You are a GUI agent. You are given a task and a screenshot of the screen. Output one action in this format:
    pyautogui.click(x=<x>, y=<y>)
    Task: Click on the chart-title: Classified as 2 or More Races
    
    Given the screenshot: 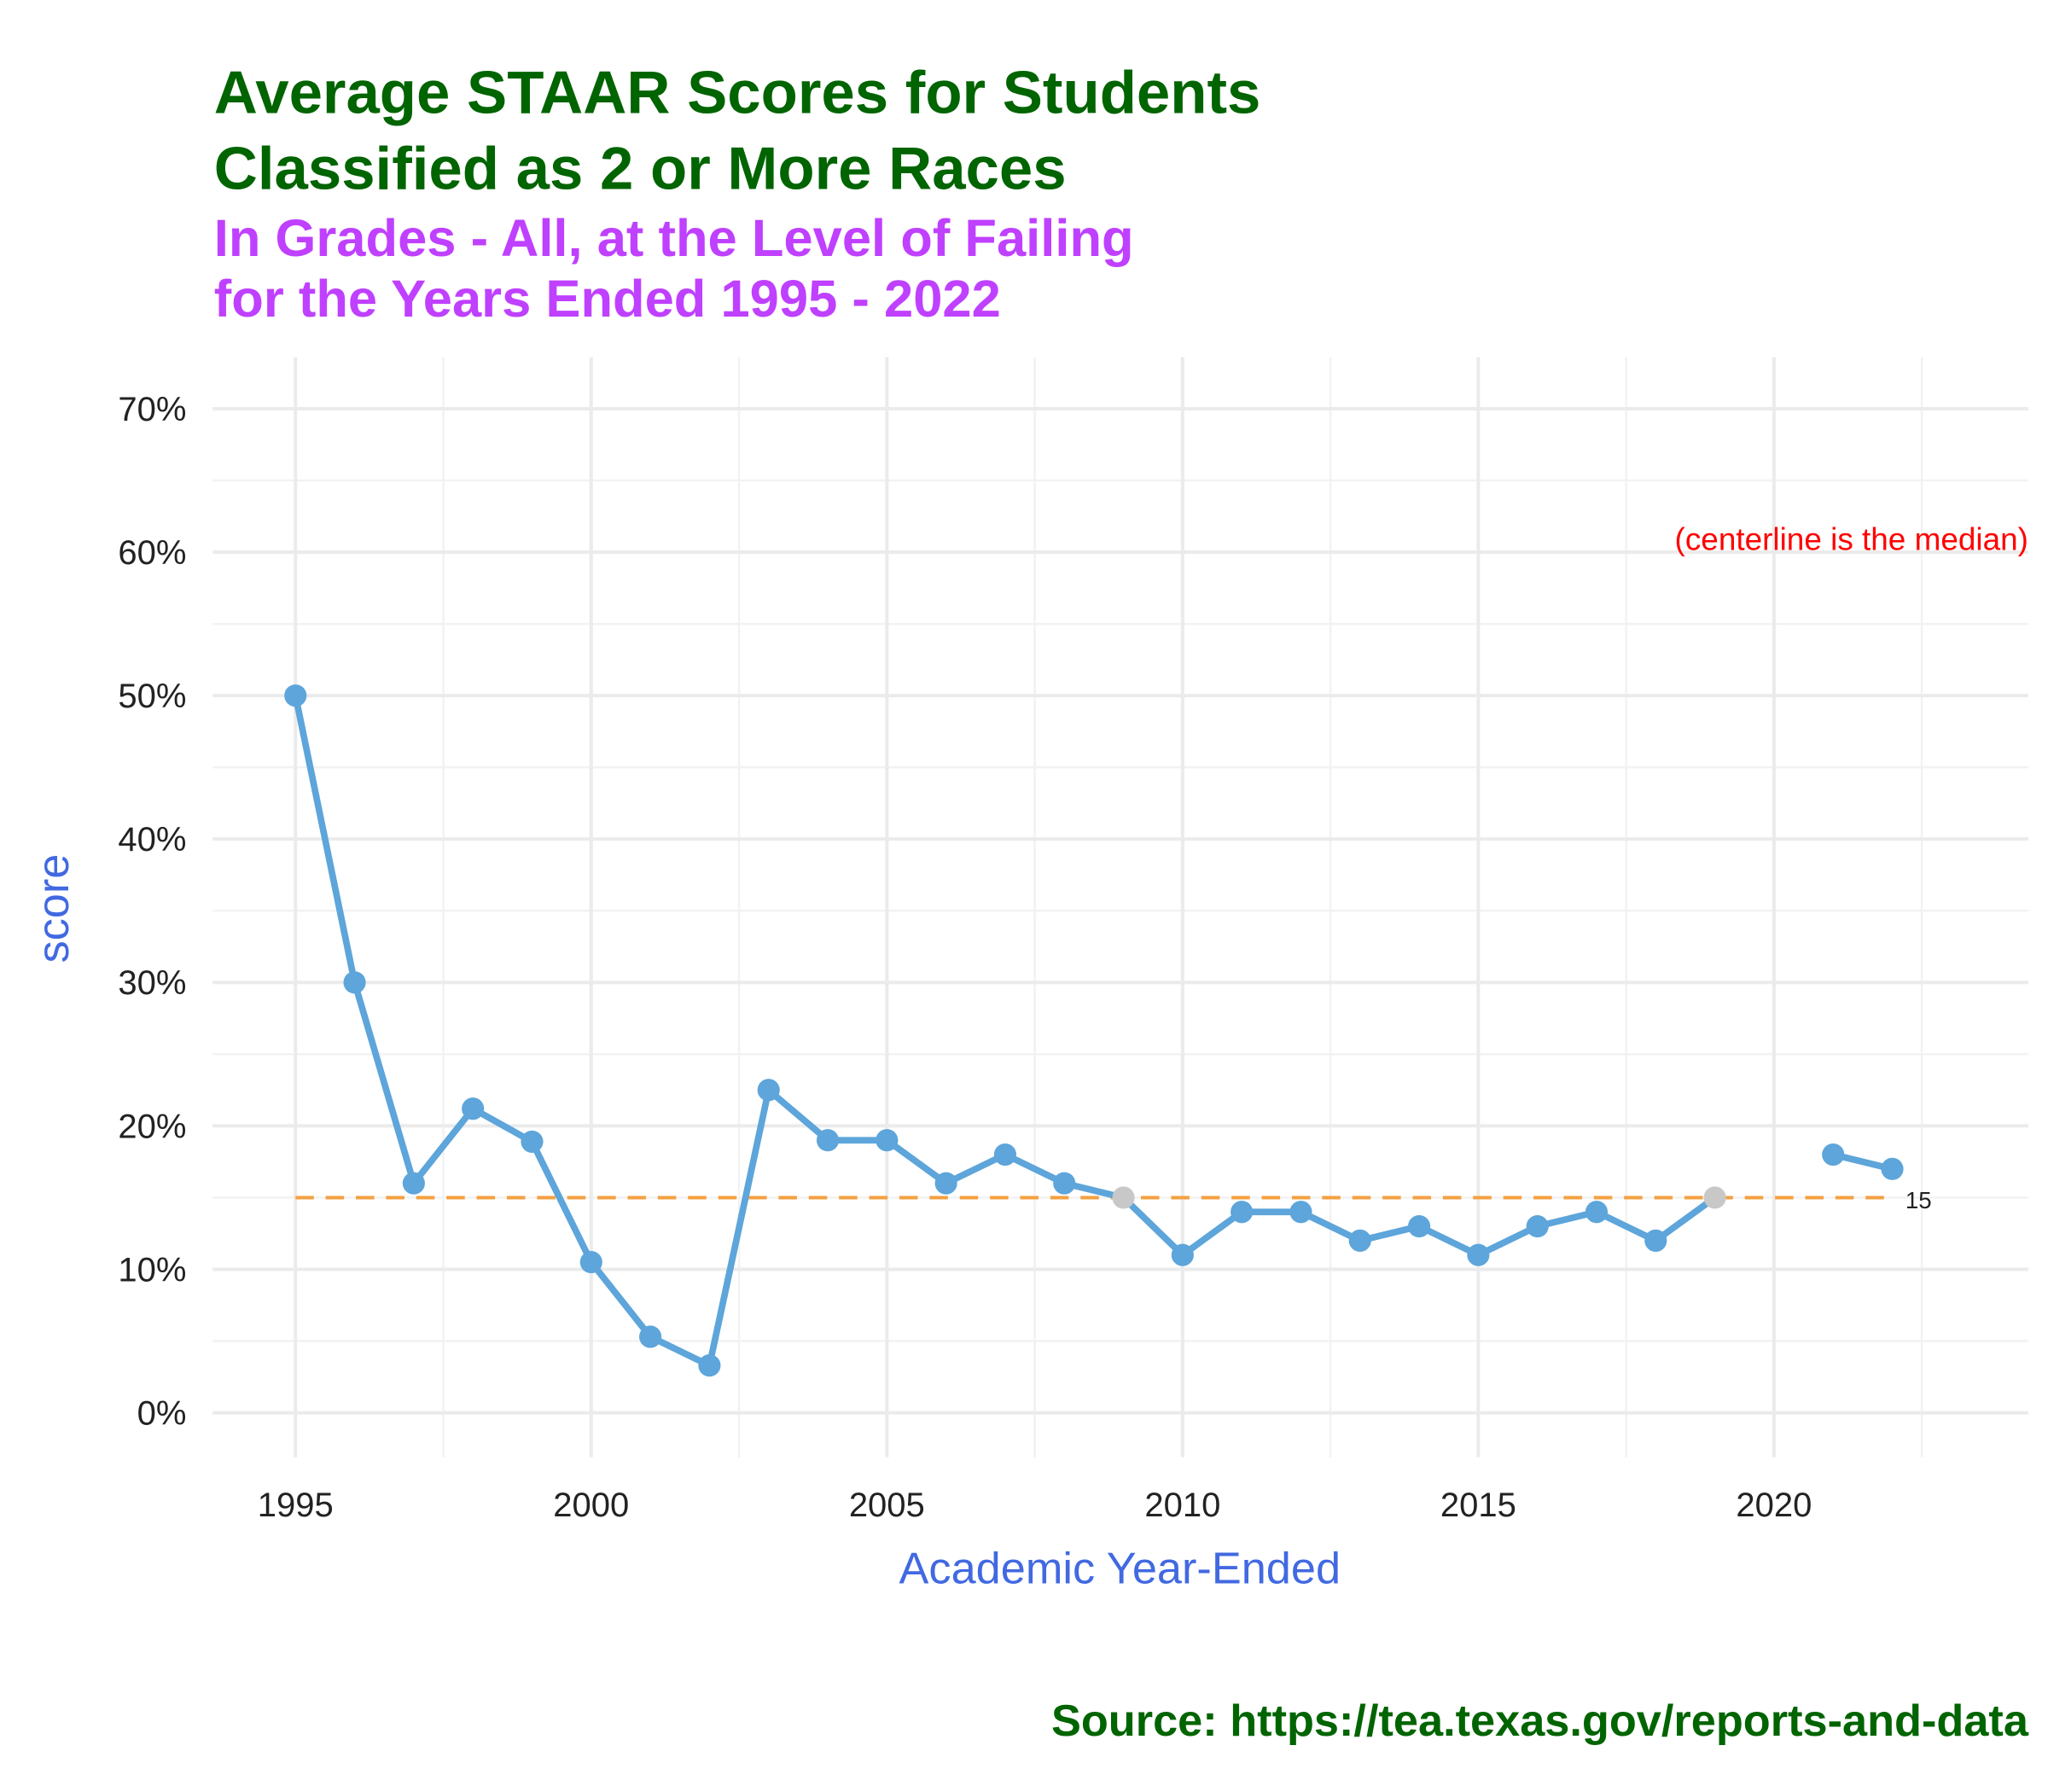 What is the action you would take?
    pyautogui.click(x=640, y=168)
    